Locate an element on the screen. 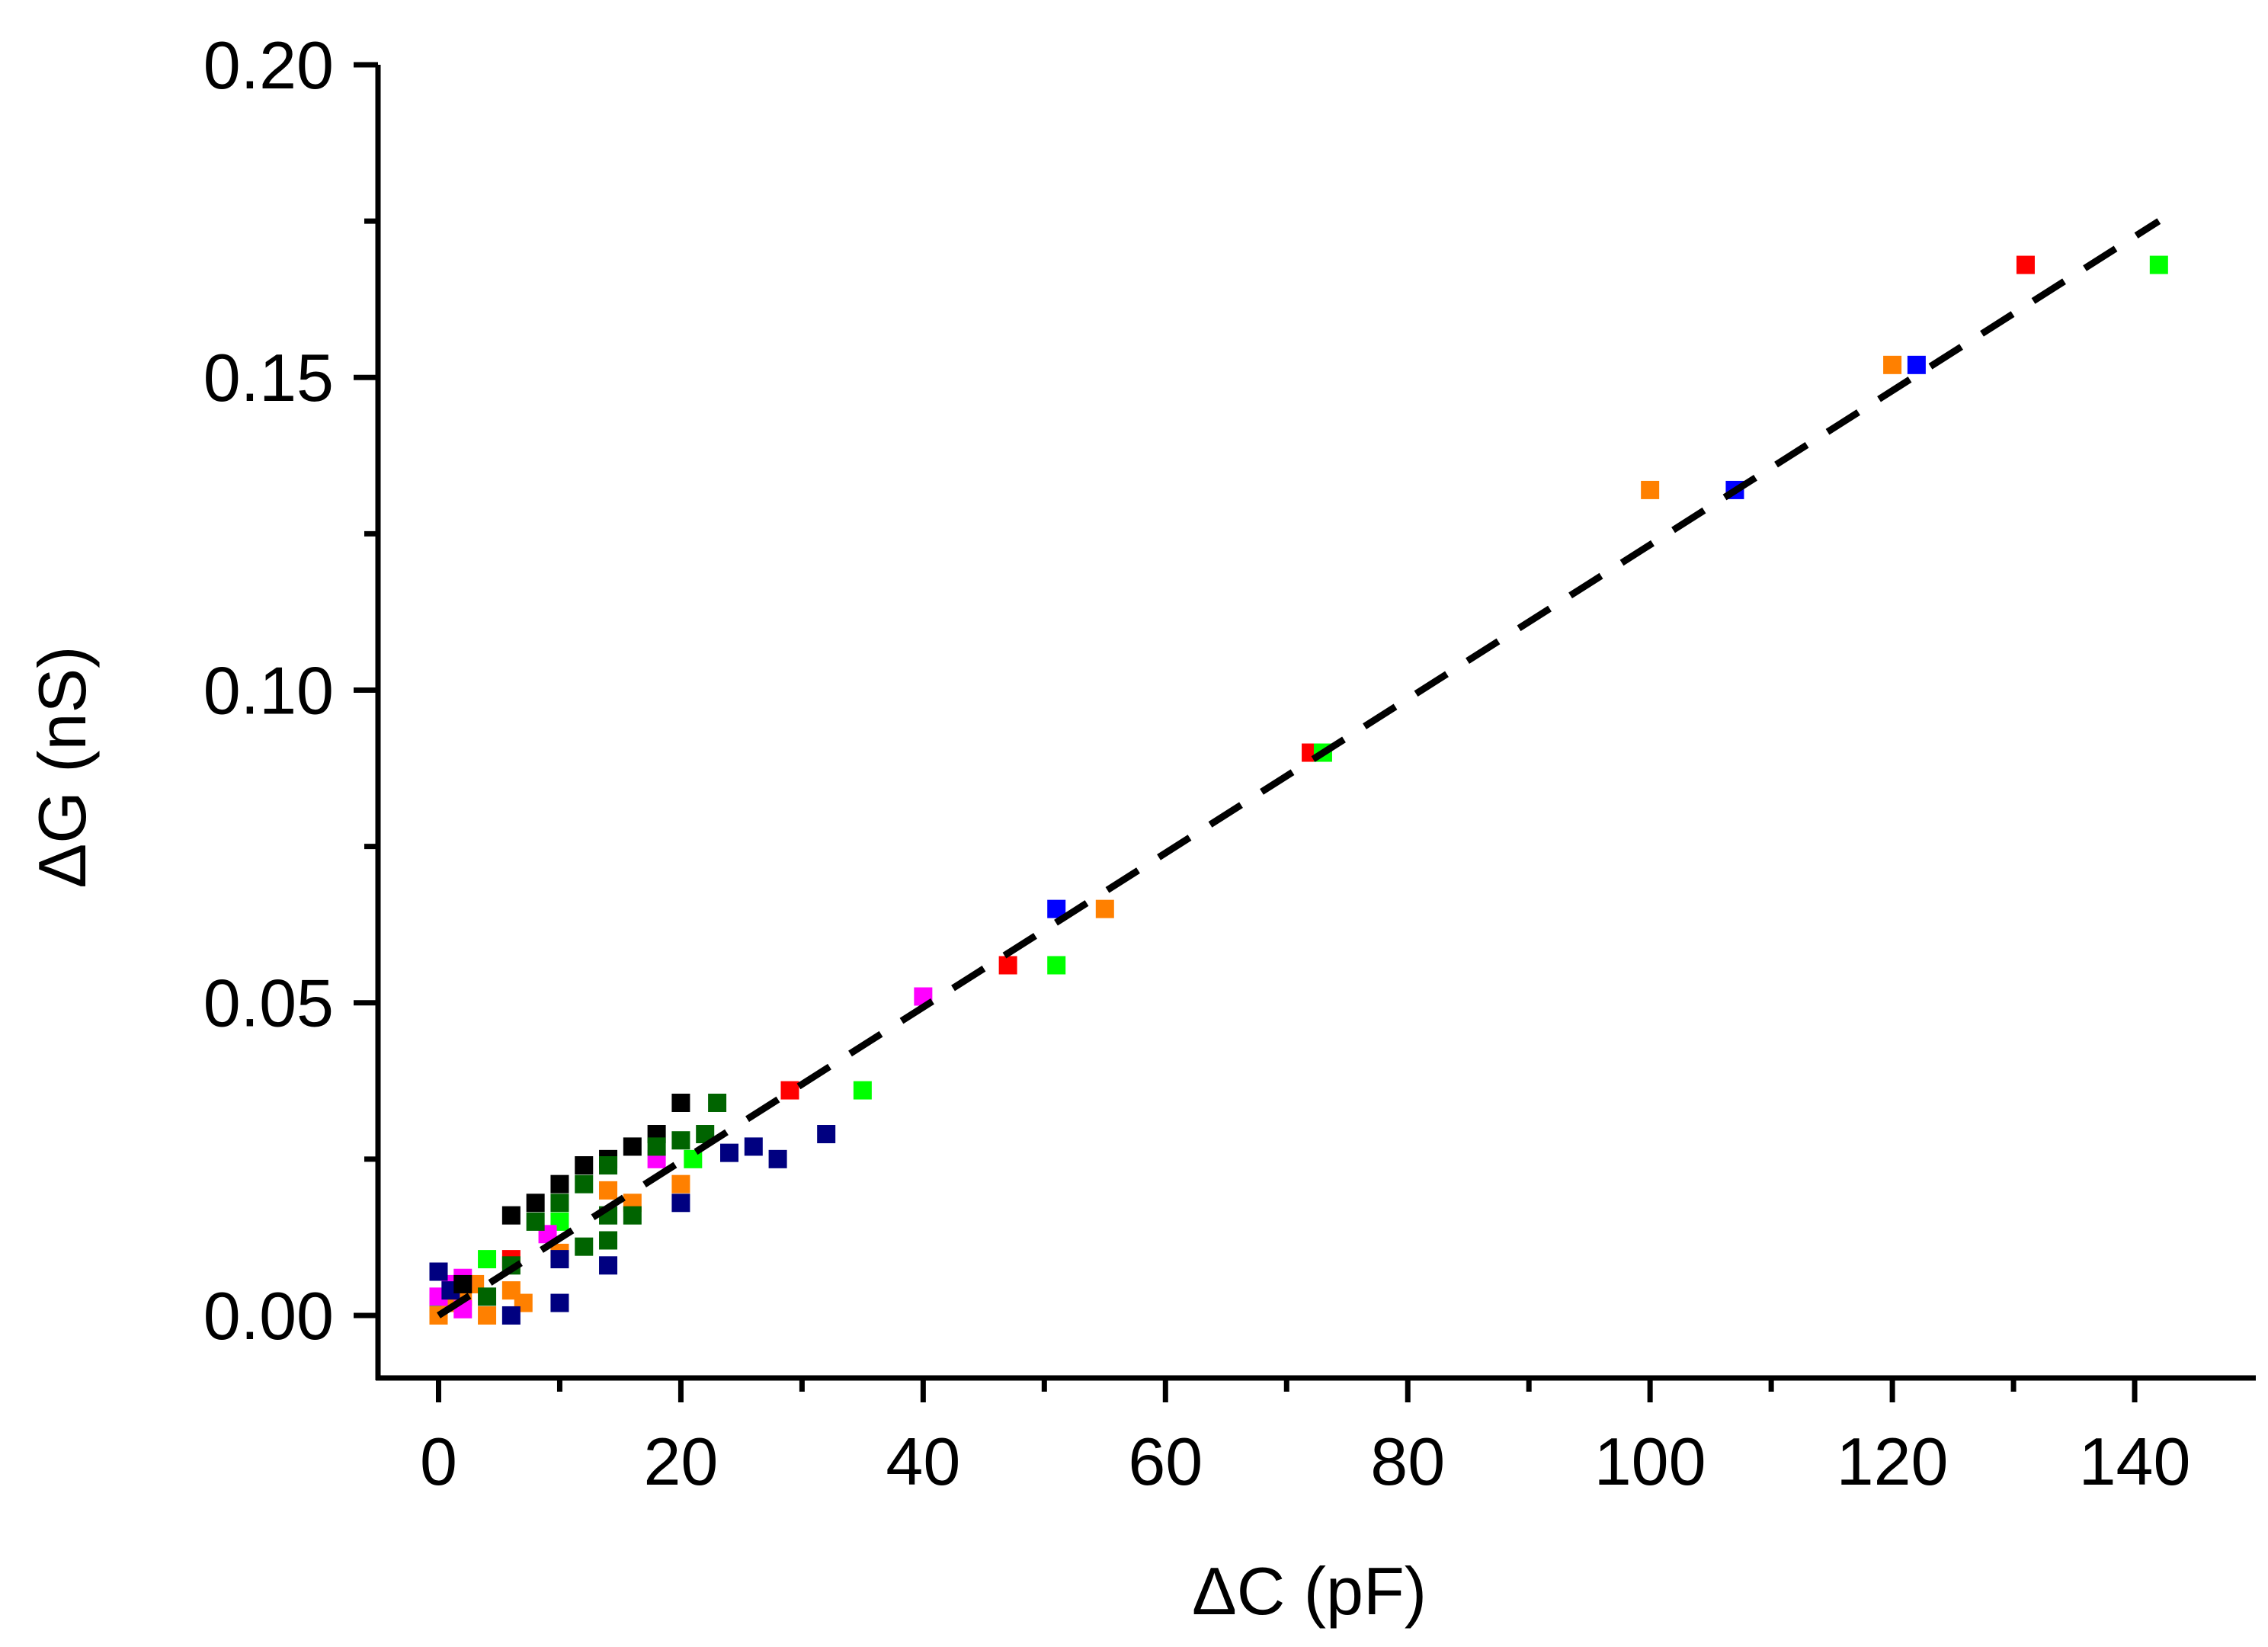  y-tick-label: 0.15 is located at coordinates (268, 377).